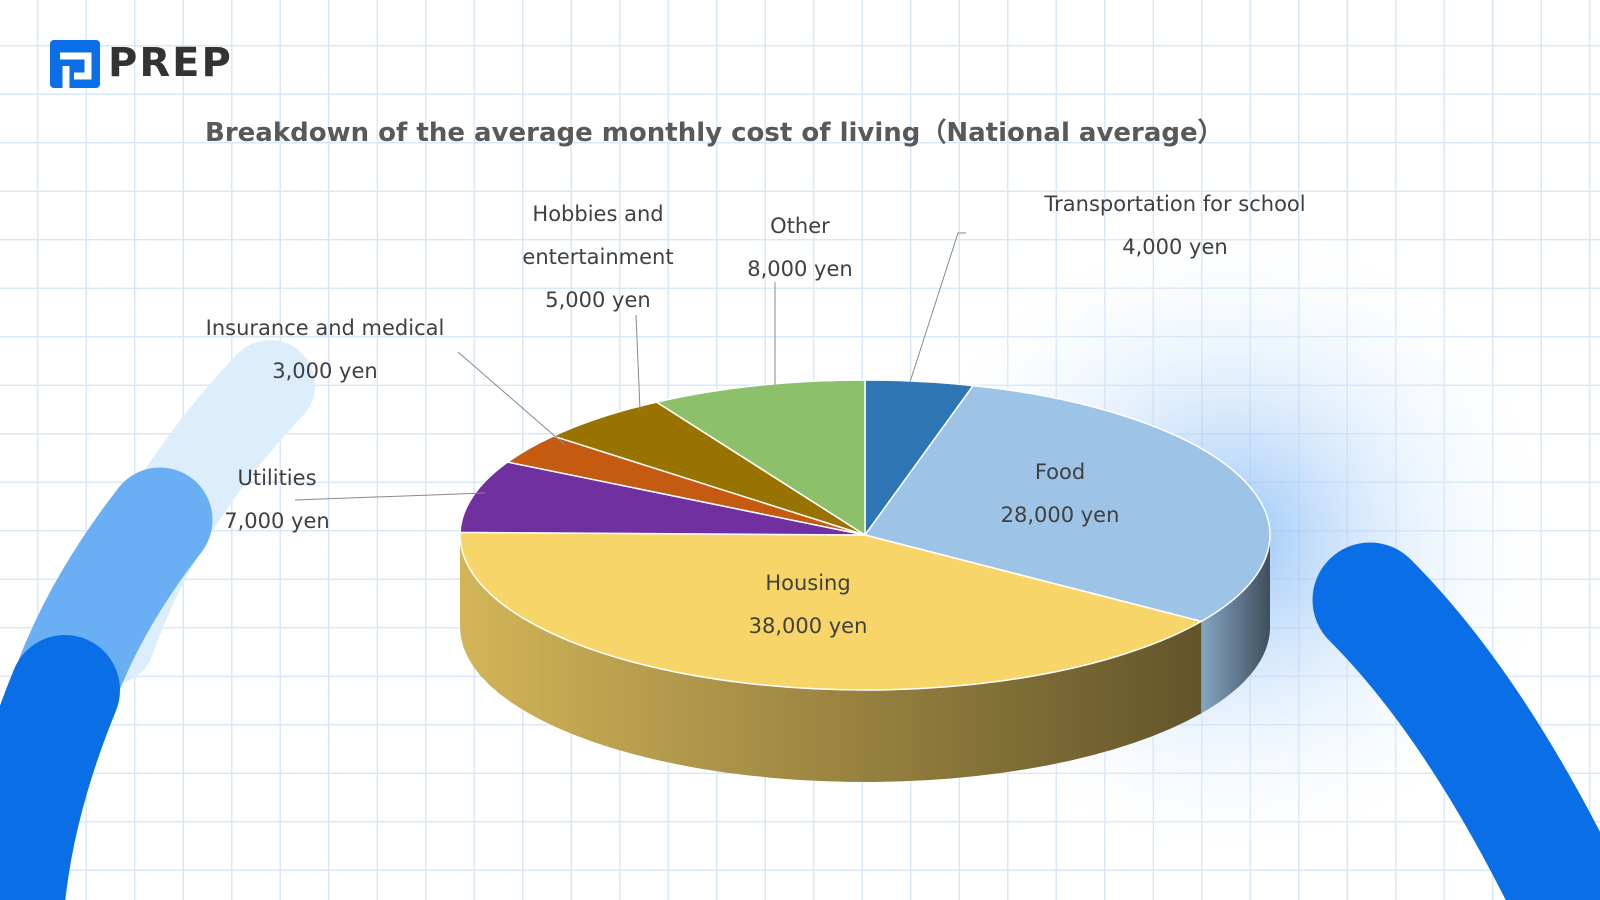 The height and width of the screenshot is (900, 1600). What do you see at coordinates (325, 350) in the screenshot?
I see `data-label: Insurance and medical 3,000 yen` at bounding box center [325, 350].